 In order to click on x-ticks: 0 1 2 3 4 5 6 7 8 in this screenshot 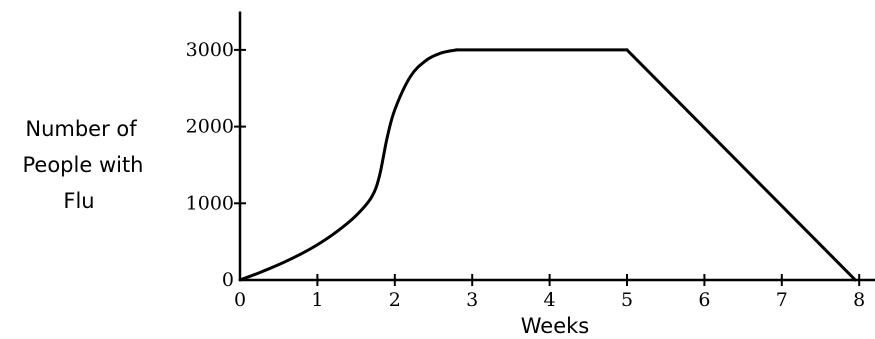, I will do `click(549, 292)`.